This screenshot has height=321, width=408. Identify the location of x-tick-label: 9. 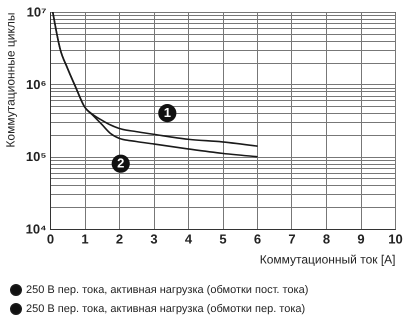
(361, 239).